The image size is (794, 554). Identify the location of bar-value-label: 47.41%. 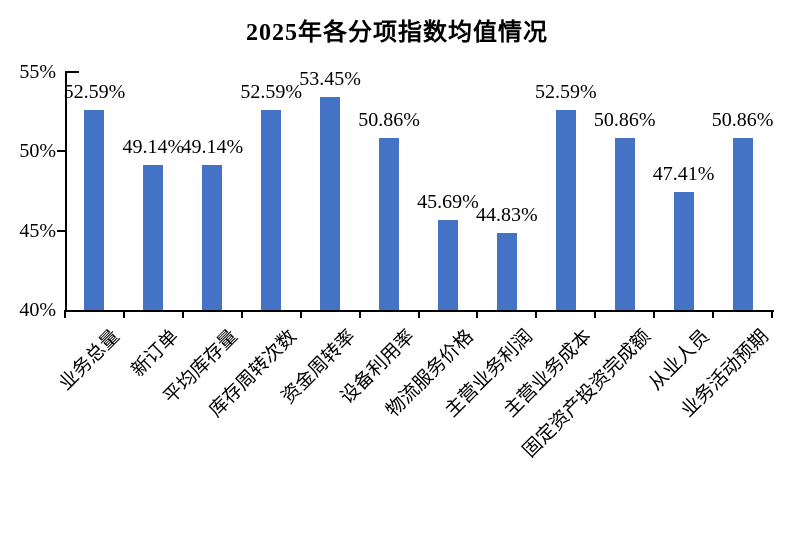
(683, 174).